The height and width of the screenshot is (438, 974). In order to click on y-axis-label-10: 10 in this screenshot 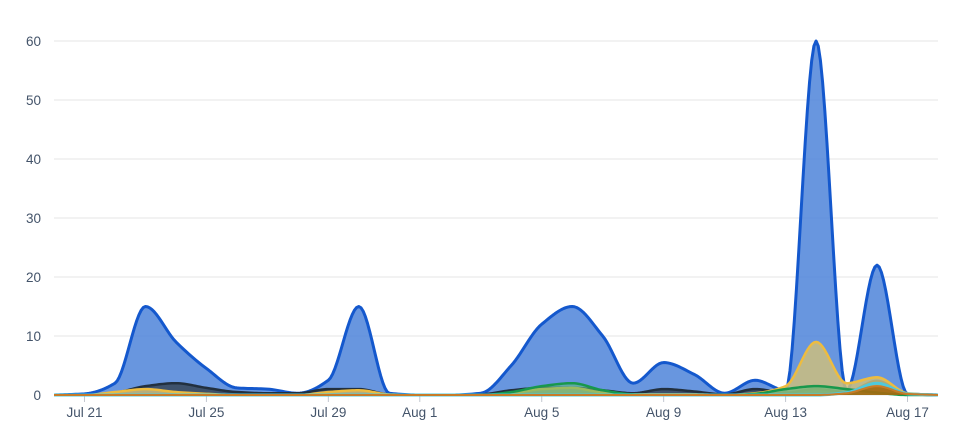, I will do `click(33, 336)`.